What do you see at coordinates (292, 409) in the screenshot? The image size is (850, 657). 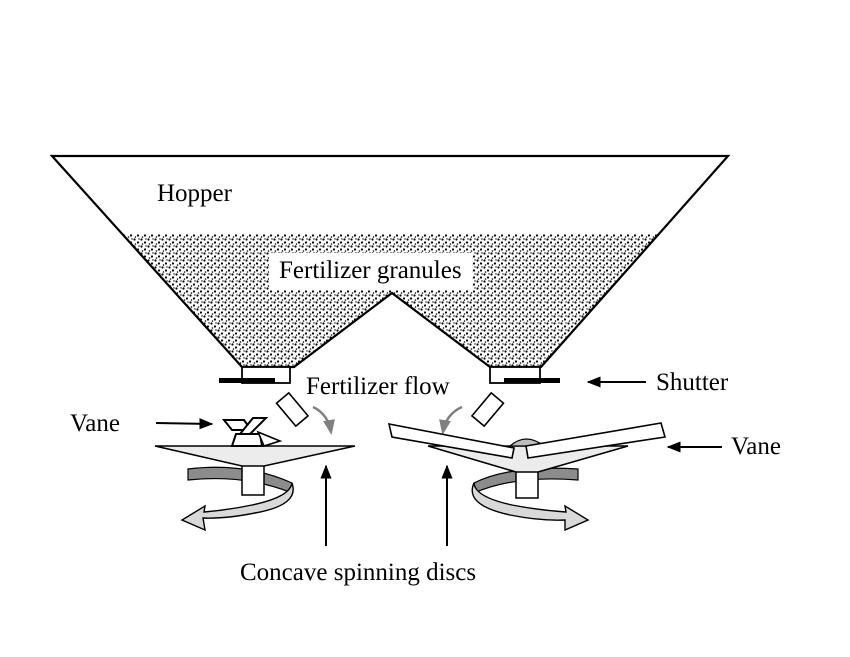 I see `drop-tube-left` at bounding box center [292, 409].